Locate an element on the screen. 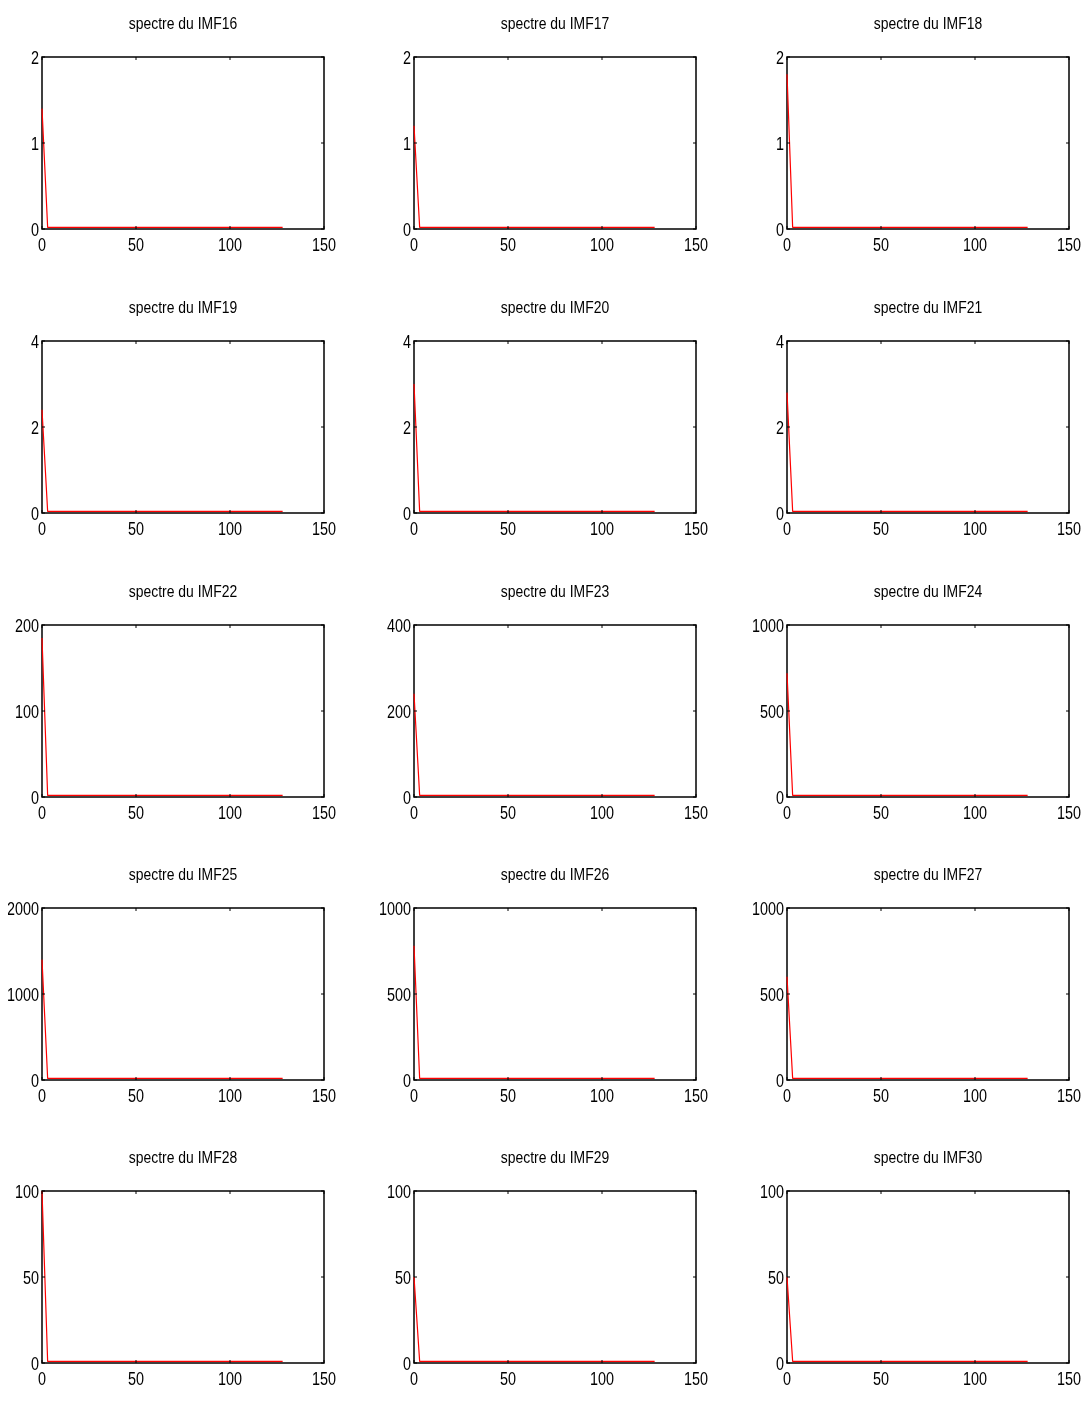 Image resolution: width=1092 pixels, height=1410 pixels. chart-title: spectre du IMF28 is located at coordinates (183, 1157).